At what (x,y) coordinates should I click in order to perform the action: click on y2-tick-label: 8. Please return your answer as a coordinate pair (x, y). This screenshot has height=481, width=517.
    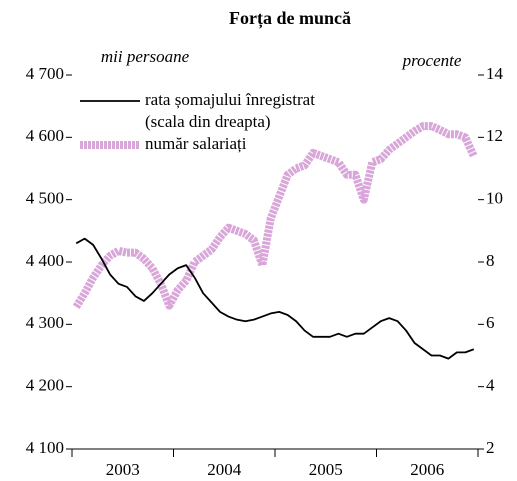
    Looking at the image, I should click on (490, 260).